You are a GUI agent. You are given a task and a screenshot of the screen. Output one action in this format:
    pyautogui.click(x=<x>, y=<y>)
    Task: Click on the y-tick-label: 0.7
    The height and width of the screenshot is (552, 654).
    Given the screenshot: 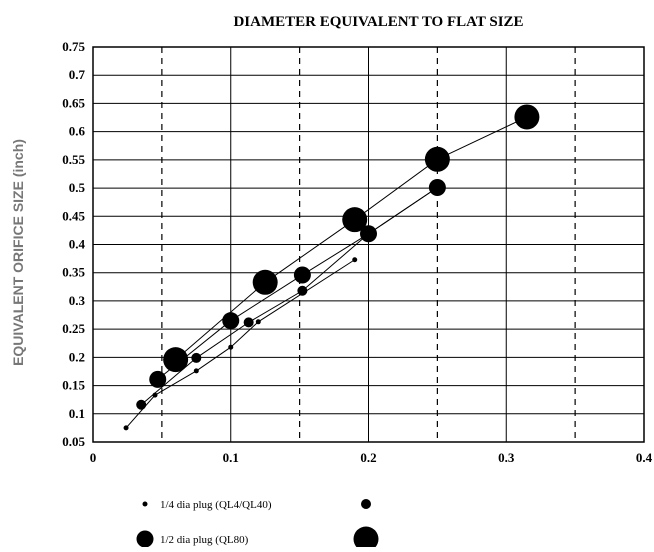 What is the action you would take?
    pyautogui.click(x=77, y=74)
    